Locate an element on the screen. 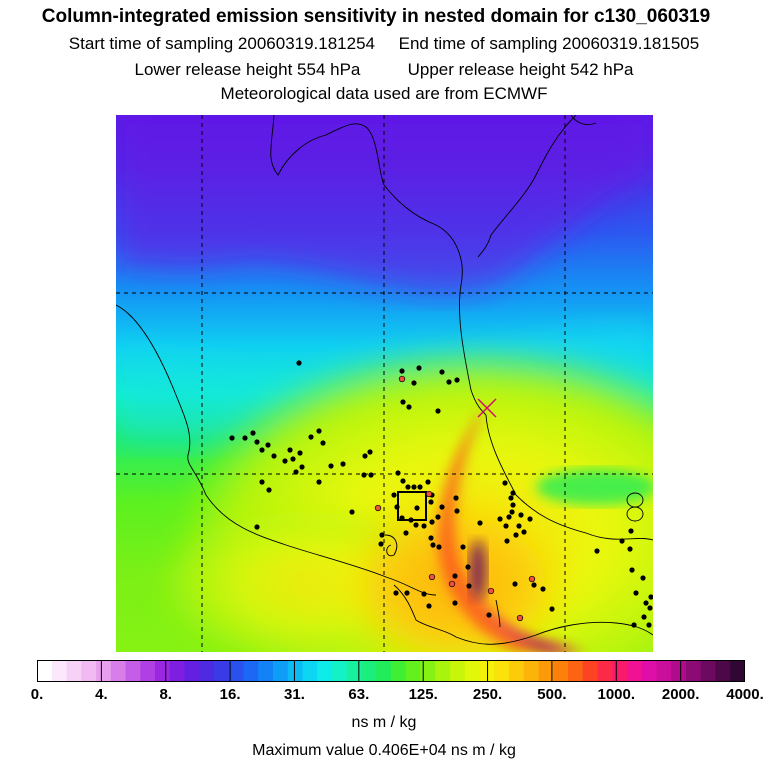 This screenshot has width=768, height=768. met-data-label: Meteorological data used are from ECMWF is located at coordinates (384, 93).